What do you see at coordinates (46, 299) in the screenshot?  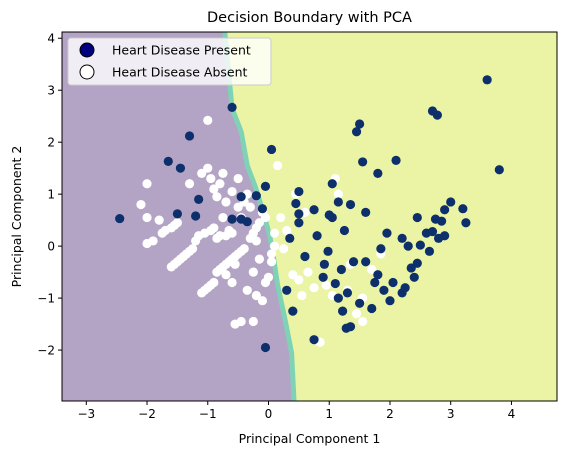 I see `y-tick-label: −1` at bounding box center [46, 299].